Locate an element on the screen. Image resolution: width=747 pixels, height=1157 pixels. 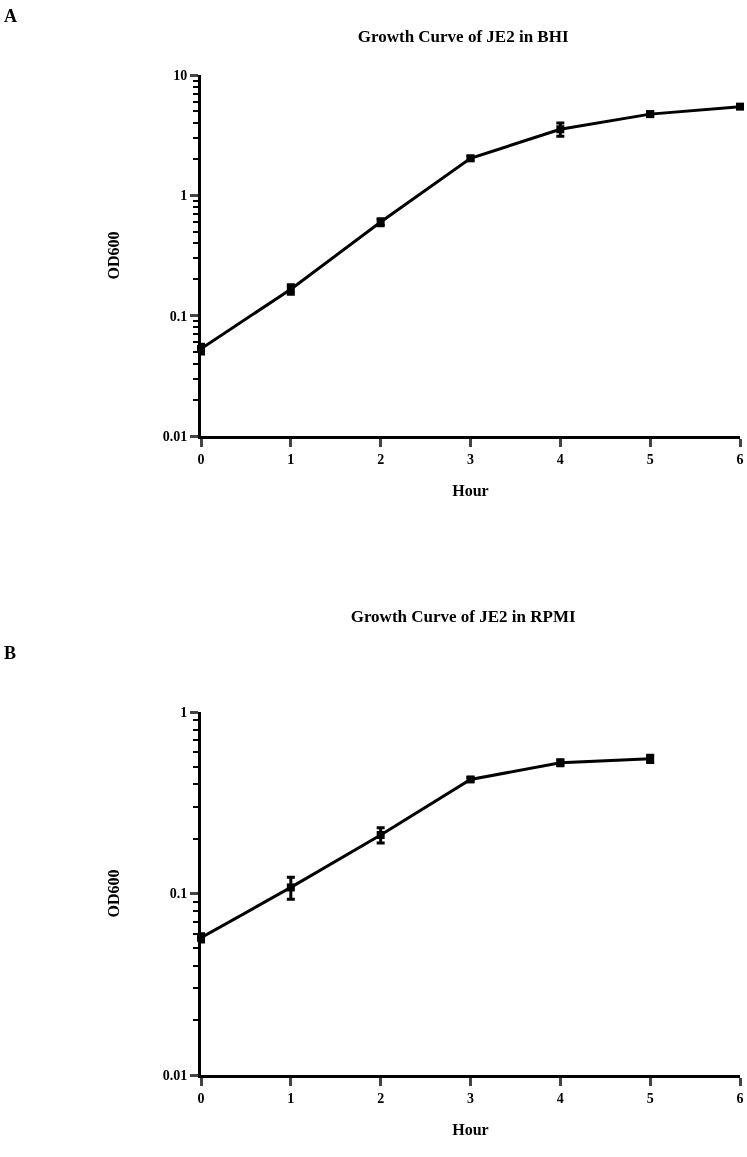
chart-title: Growth Curve of JE2 in BHI is located at coordinates (463, 36).